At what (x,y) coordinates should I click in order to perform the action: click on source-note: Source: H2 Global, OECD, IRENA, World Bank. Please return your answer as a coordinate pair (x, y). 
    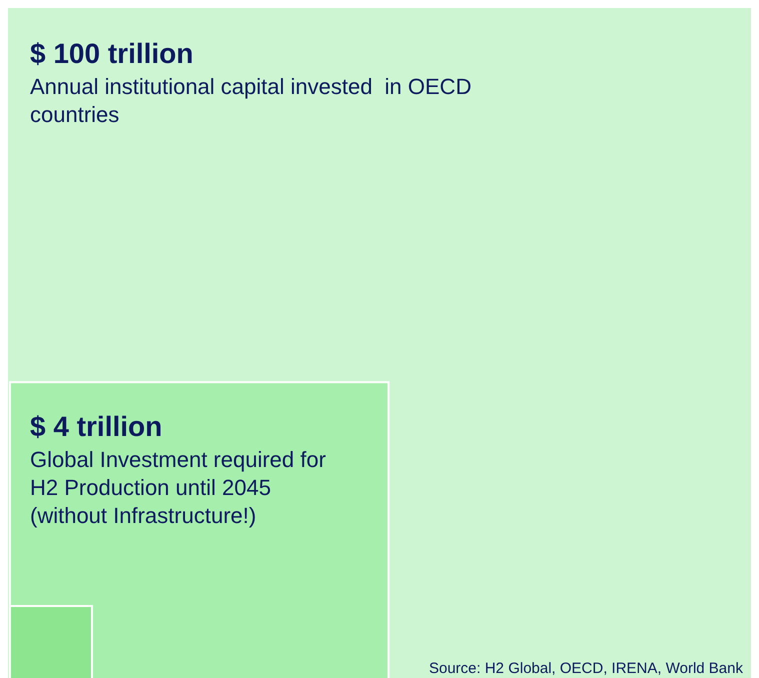
    Looking at the image, I should click on (586, 668).